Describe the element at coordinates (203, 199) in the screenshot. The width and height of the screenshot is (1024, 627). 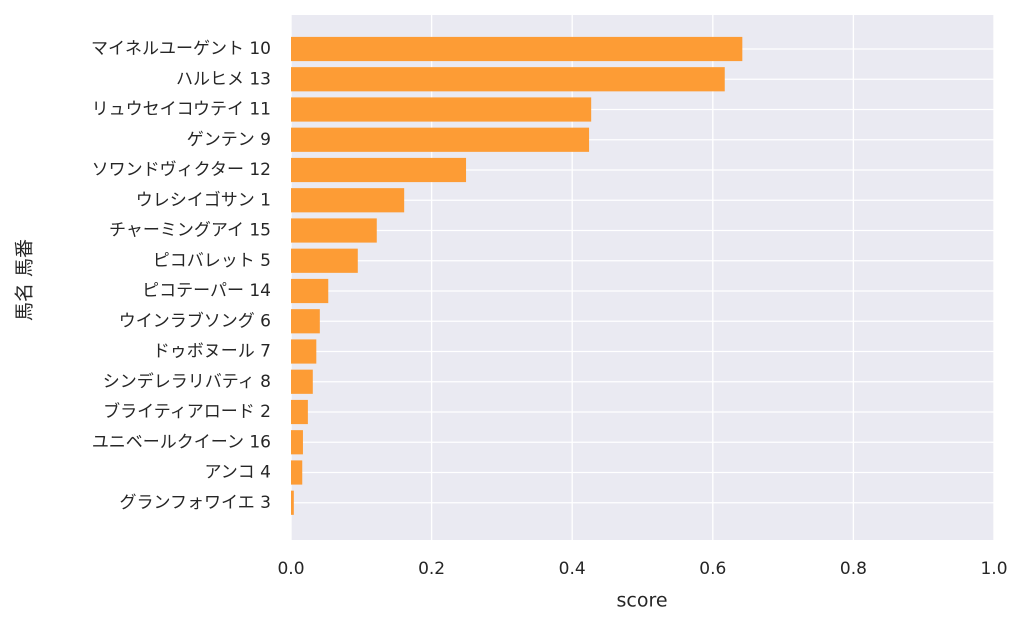
I see `y-tick-label: ウレシイゴサン 1` at that location.